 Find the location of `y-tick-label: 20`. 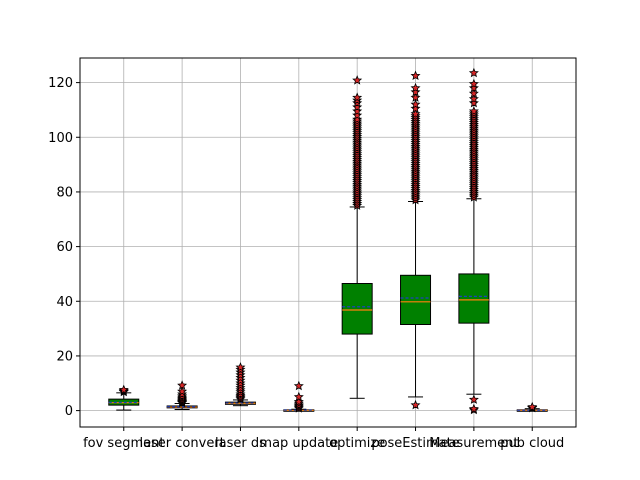

y-tick-label: 20 is located at coordinates (64, 356).